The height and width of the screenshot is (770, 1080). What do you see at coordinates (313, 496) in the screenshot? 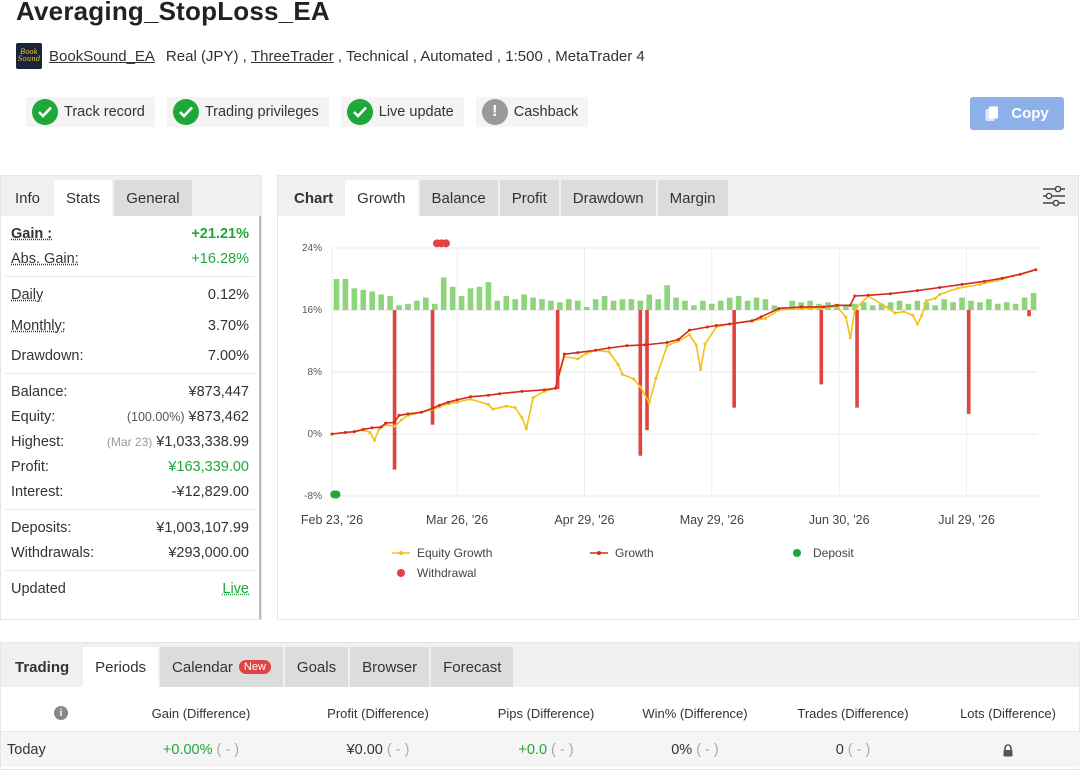
I see `y-tick-label: -8%` at bounding box center [313, 496].